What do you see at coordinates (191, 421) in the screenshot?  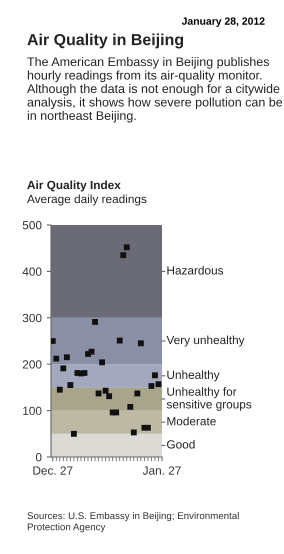 I see `band-label: Moderate` at bounding box center [191, 421].